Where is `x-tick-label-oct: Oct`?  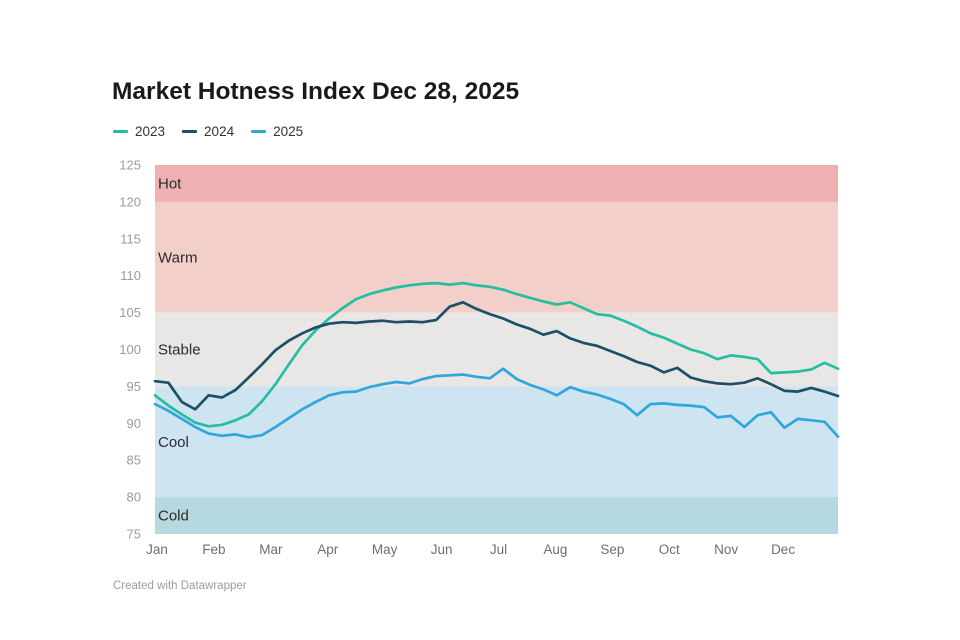 x-tick-label-oct: Oct is located at coordinates (669, 549).